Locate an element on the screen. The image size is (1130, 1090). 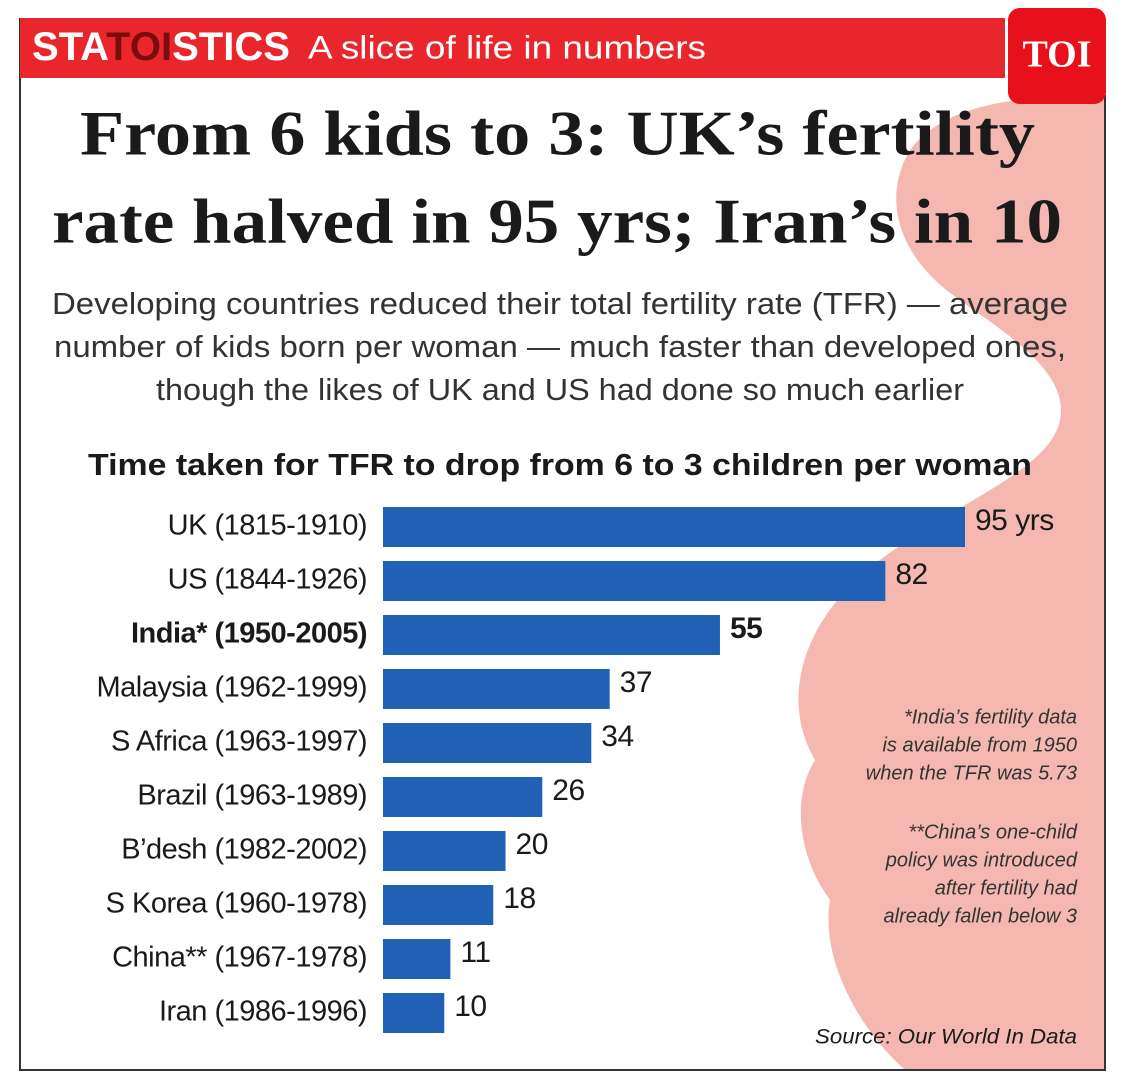
brand-part: STICS is located at coordinates (231, 47).